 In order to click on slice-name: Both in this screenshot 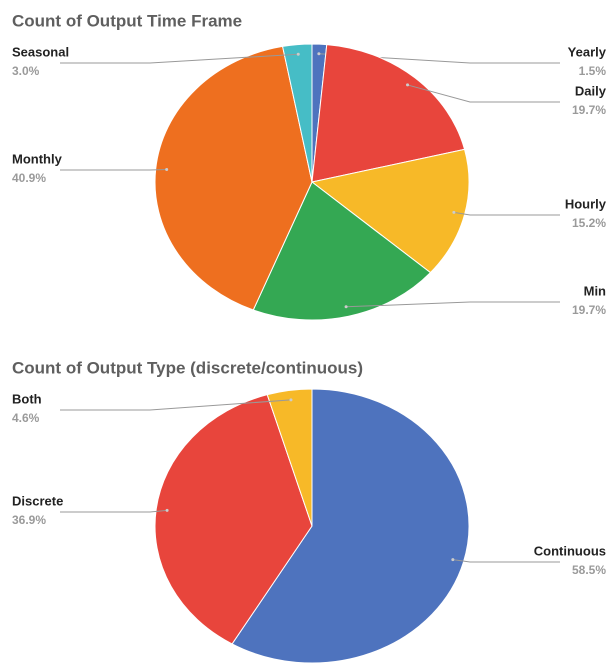, I will do `click(27, 398)`.